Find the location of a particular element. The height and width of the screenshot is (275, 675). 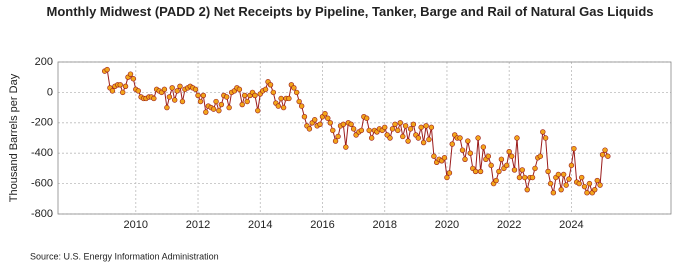

y-tick-label: -800 is located at coordinates (42, 214).